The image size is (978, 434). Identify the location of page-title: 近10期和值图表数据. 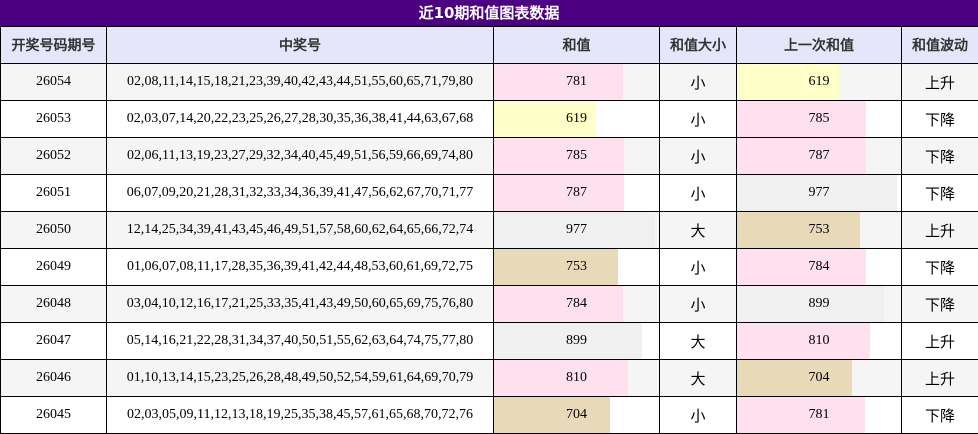
(489, 13).